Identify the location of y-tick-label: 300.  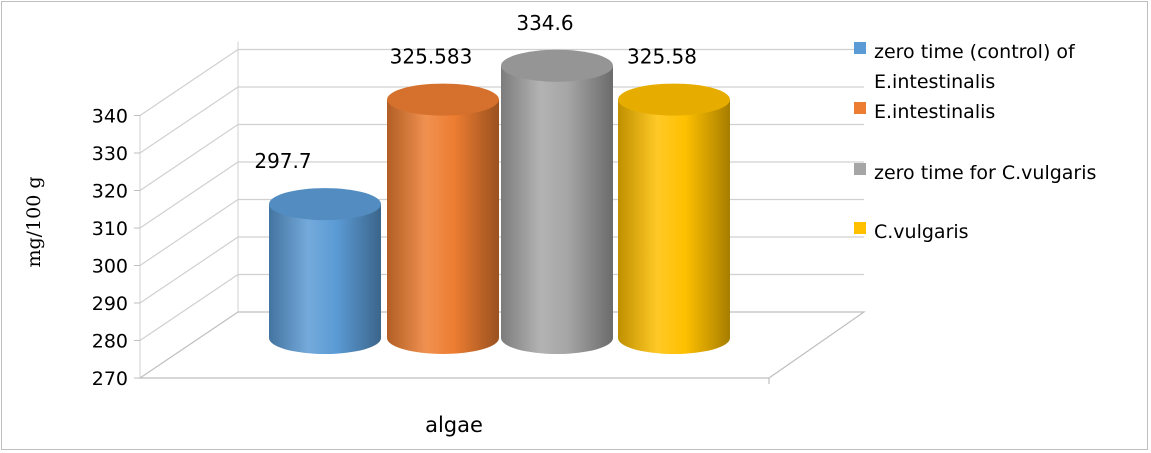
(110, 267).